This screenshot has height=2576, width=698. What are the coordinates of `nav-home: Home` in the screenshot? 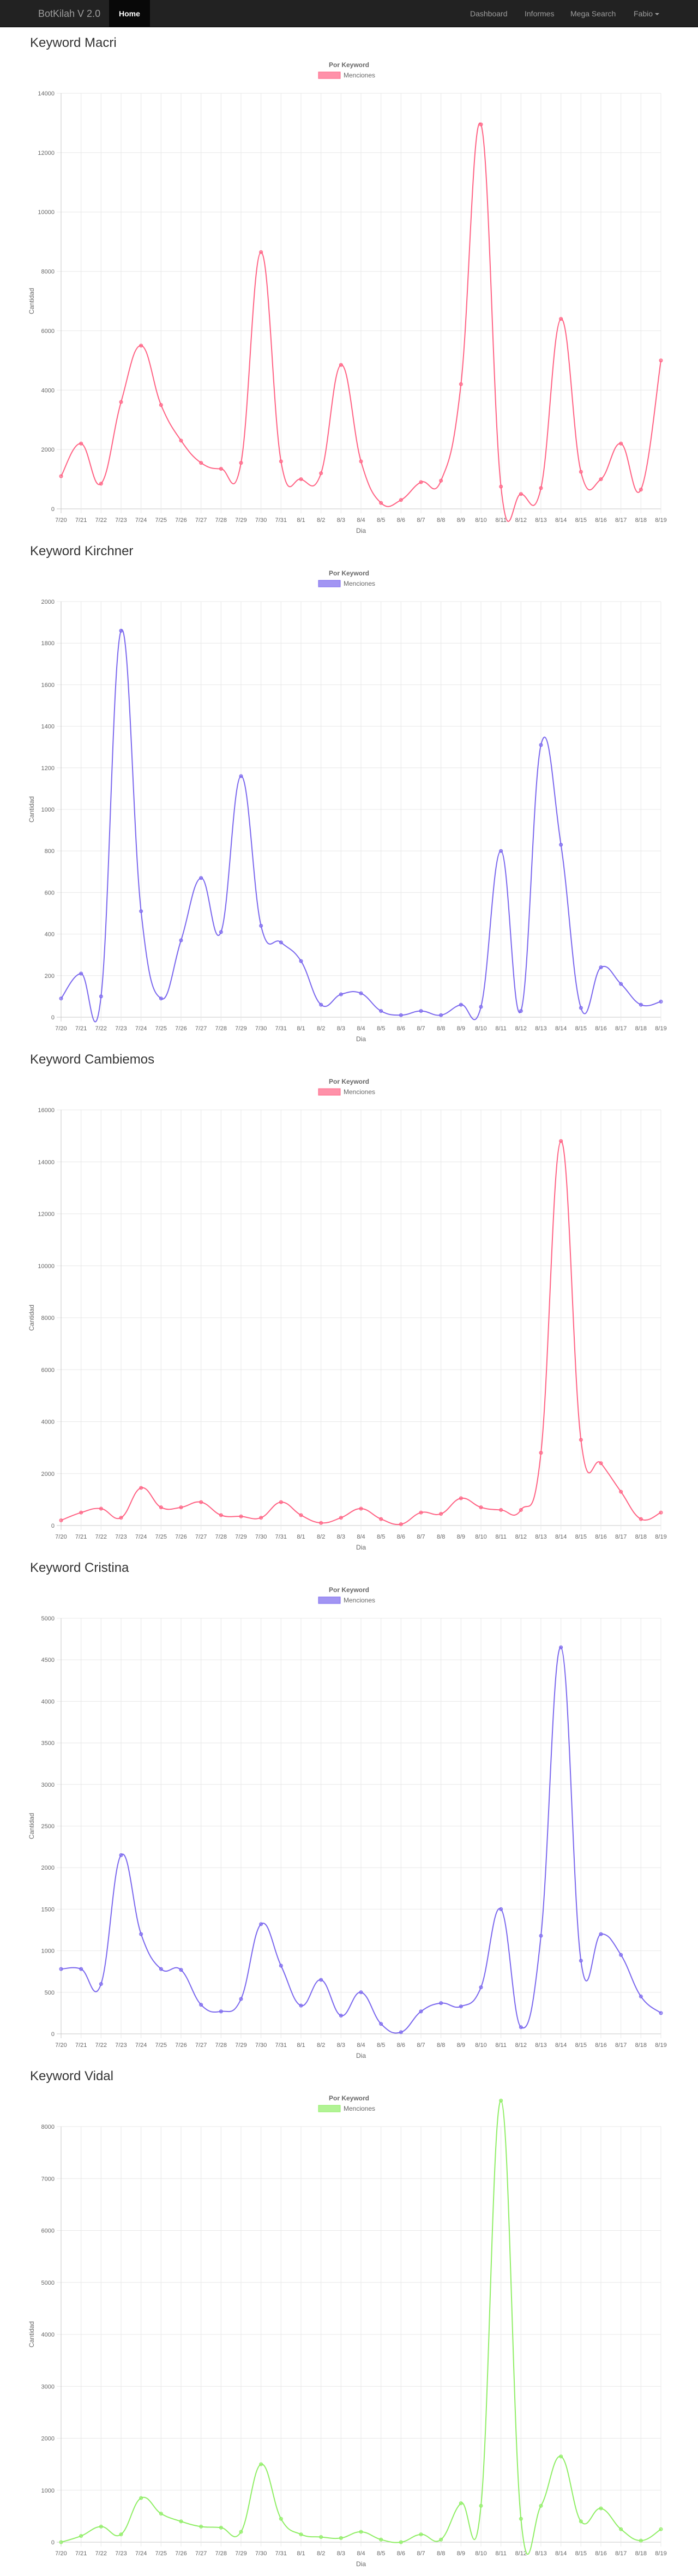 It's located at (129, 14).